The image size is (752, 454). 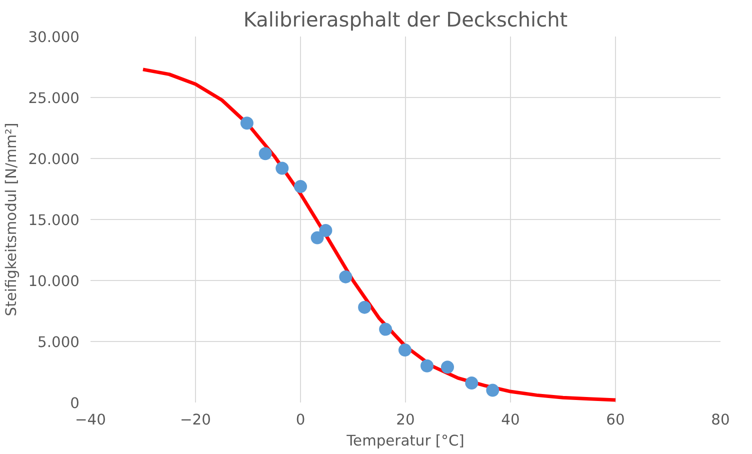 What do you see at coordinates (510, 420) in the screenshot?
I see `x-tick-label: 40` at bounding box center [510, 420].